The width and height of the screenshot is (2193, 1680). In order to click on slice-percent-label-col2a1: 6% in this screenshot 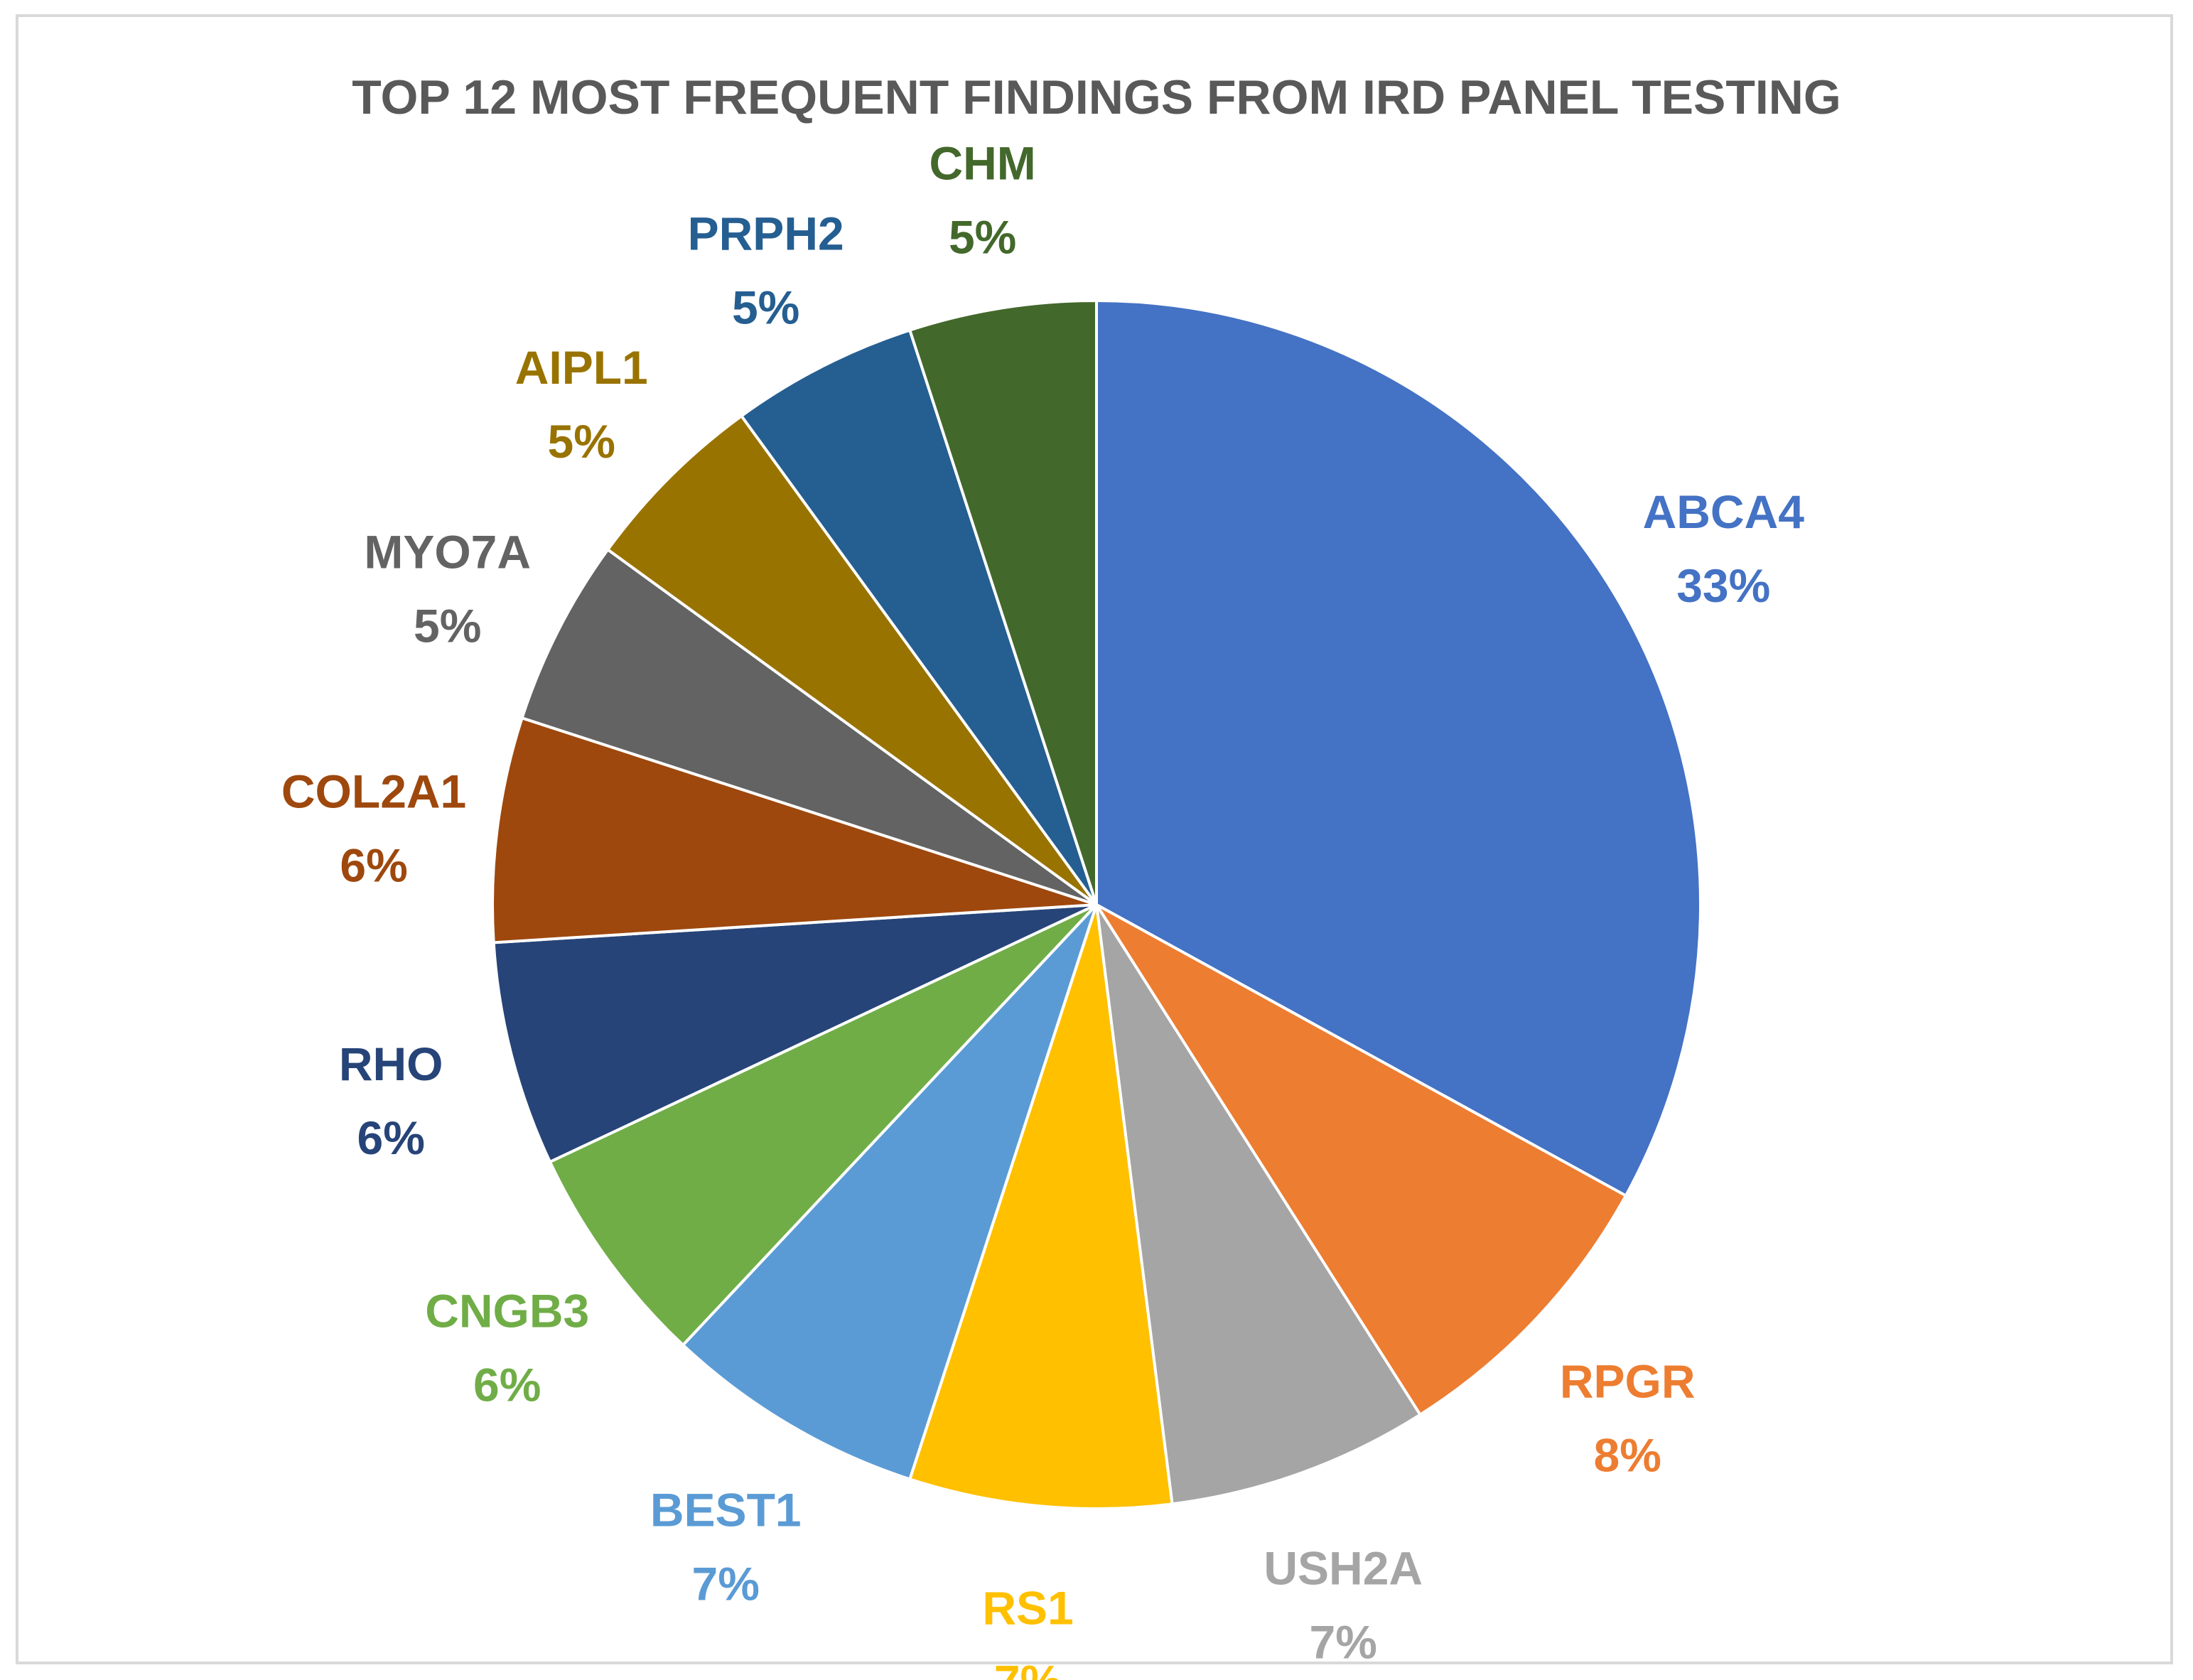, I will do `click(373, 866)`.